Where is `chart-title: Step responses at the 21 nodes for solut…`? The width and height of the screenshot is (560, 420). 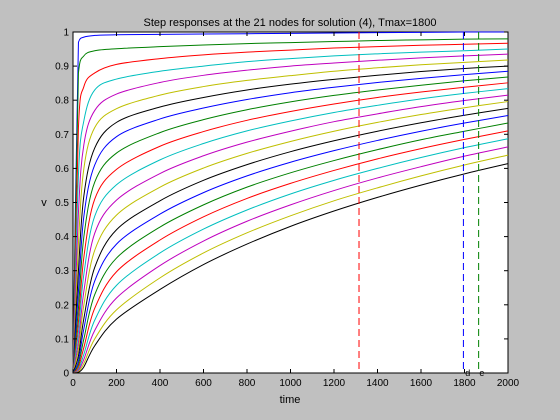
chart-title: Step responses at the 21 nodes for solut… is located at coordinates (289, 23).